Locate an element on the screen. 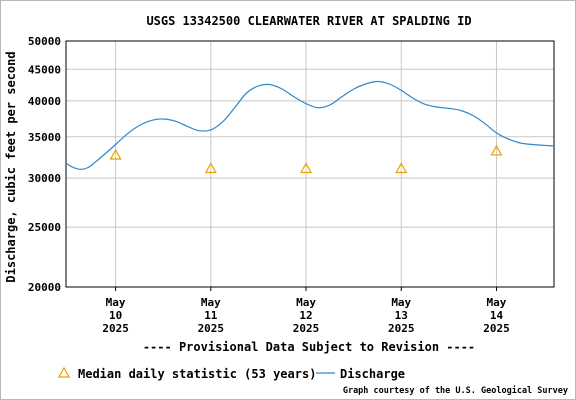 The width and height of the screenshot is (576, 400). y-tick-label: 30000 is located at coordinates (44, 178).